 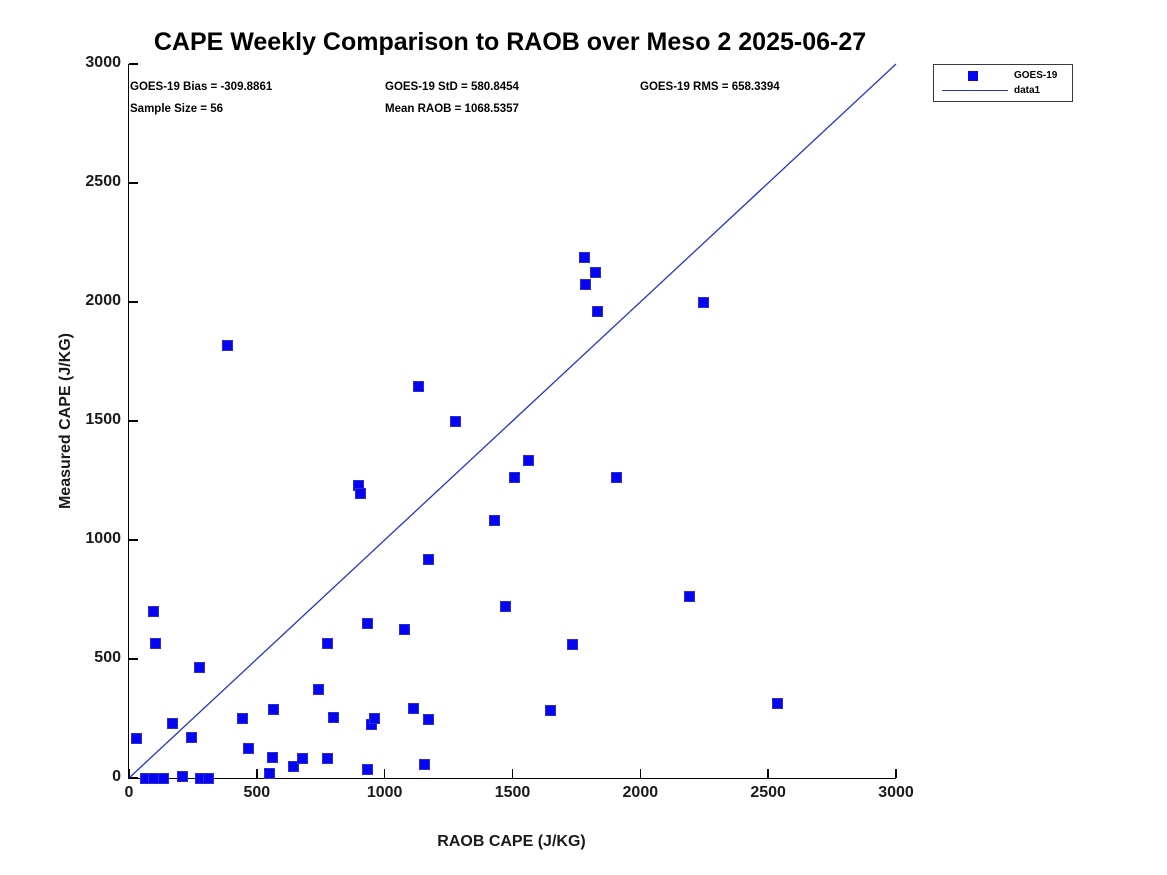 I want to click on y-tick-label: 3000, so click(x=103, y=62).